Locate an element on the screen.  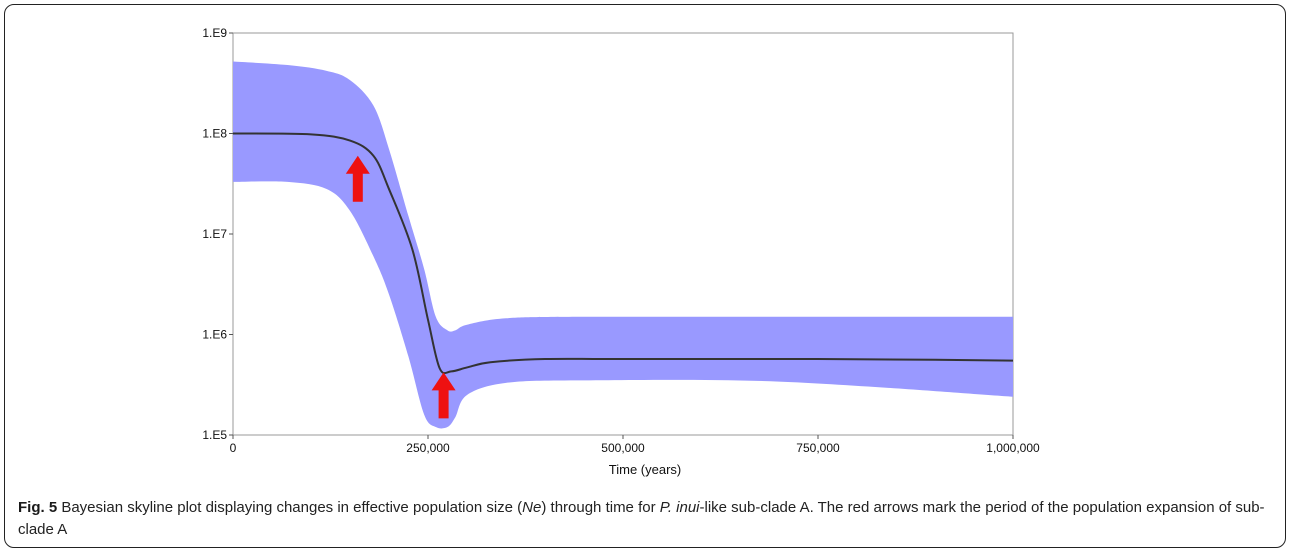
y-tick-label: 1.E7 is located at coordinates (214, 234).